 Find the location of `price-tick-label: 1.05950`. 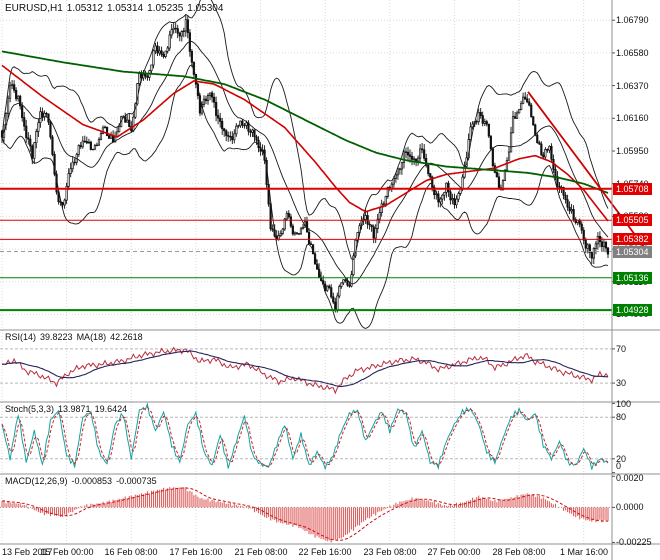

price-tick-label: 1.05950 is located at coordinates (632, 151).